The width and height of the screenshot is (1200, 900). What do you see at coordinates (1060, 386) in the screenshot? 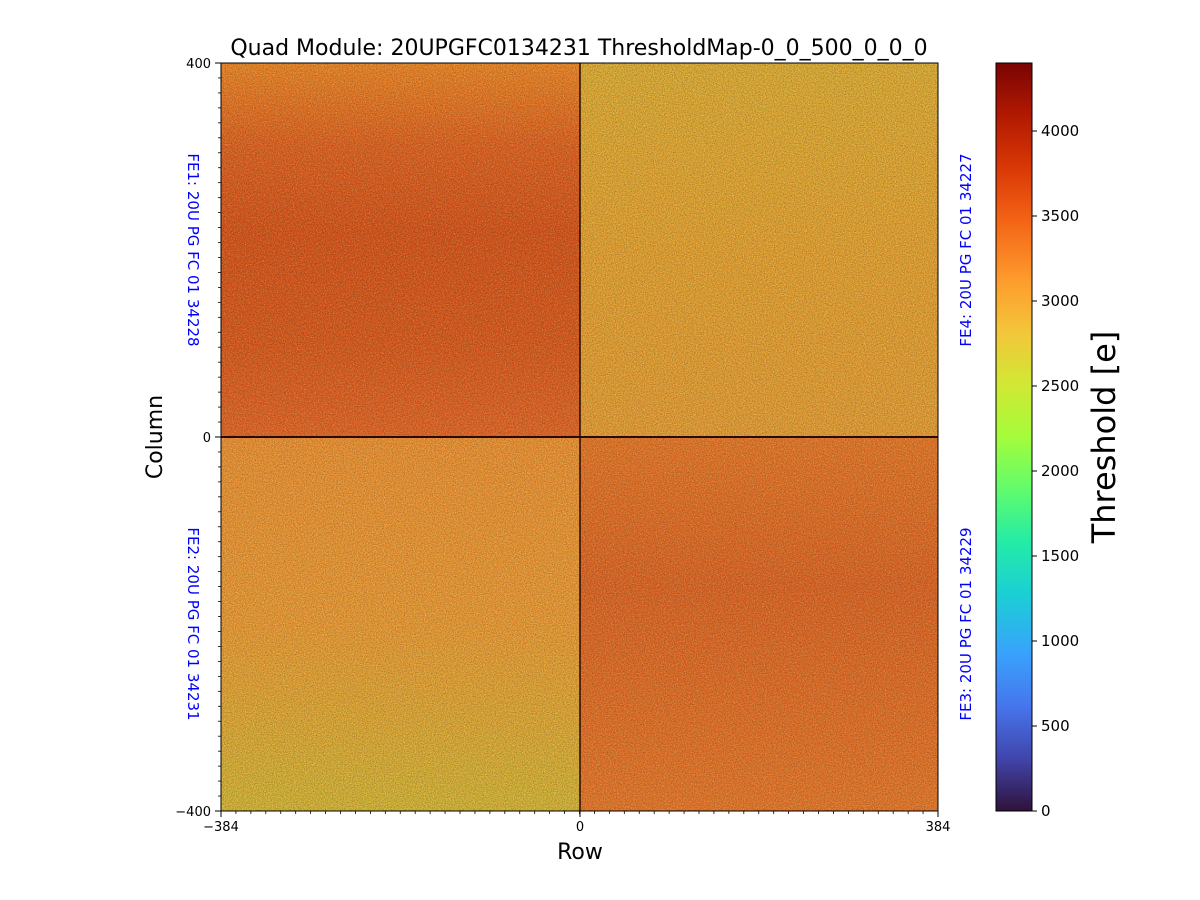
I see `colorbar-tick-label: 2500` at bounding box center [1060, 386].